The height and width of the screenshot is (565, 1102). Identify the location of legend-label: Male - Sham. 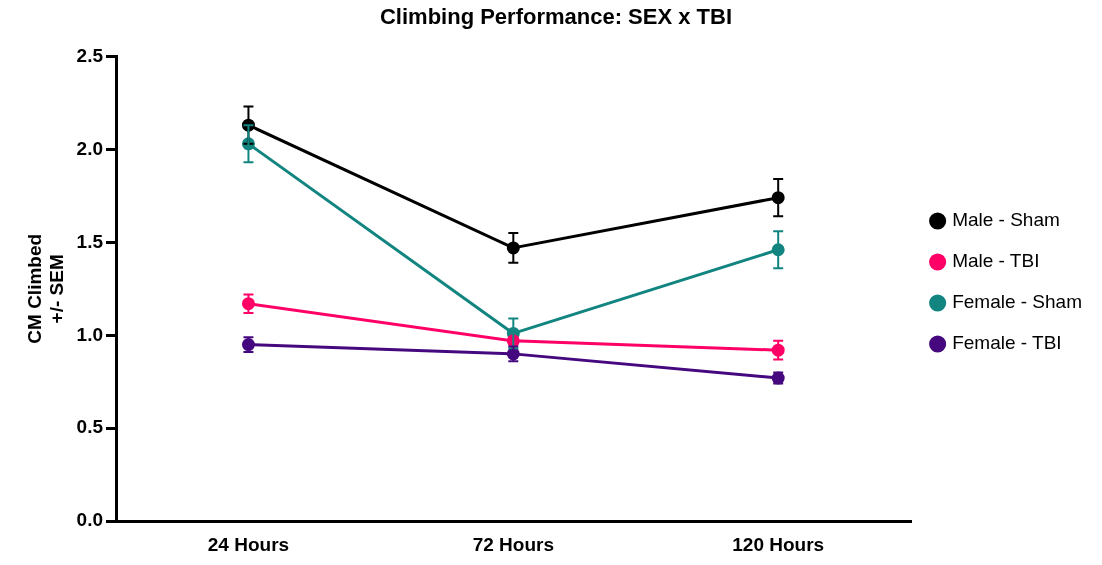
(1006, 220).